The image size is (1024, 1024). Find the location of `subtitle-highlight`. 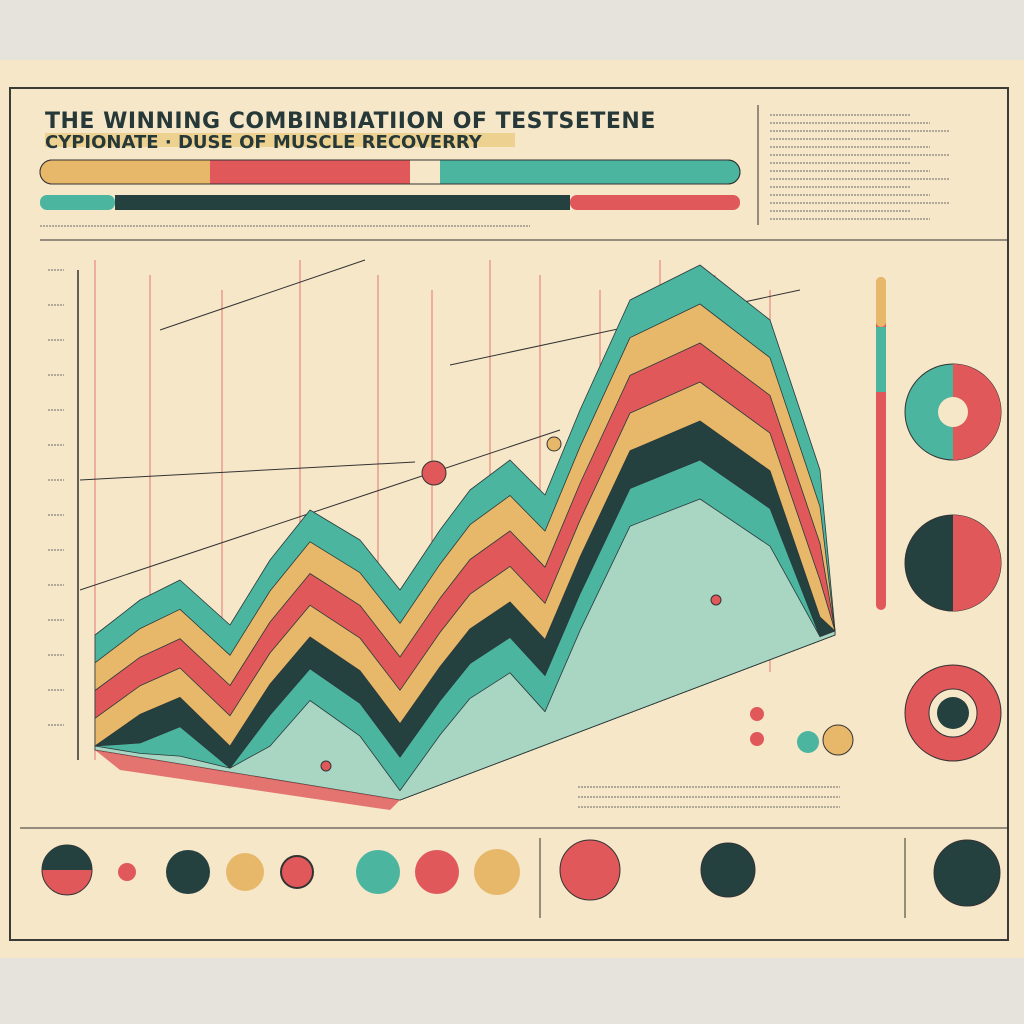

subtitle-highlight is located at coordinates (280, 140).